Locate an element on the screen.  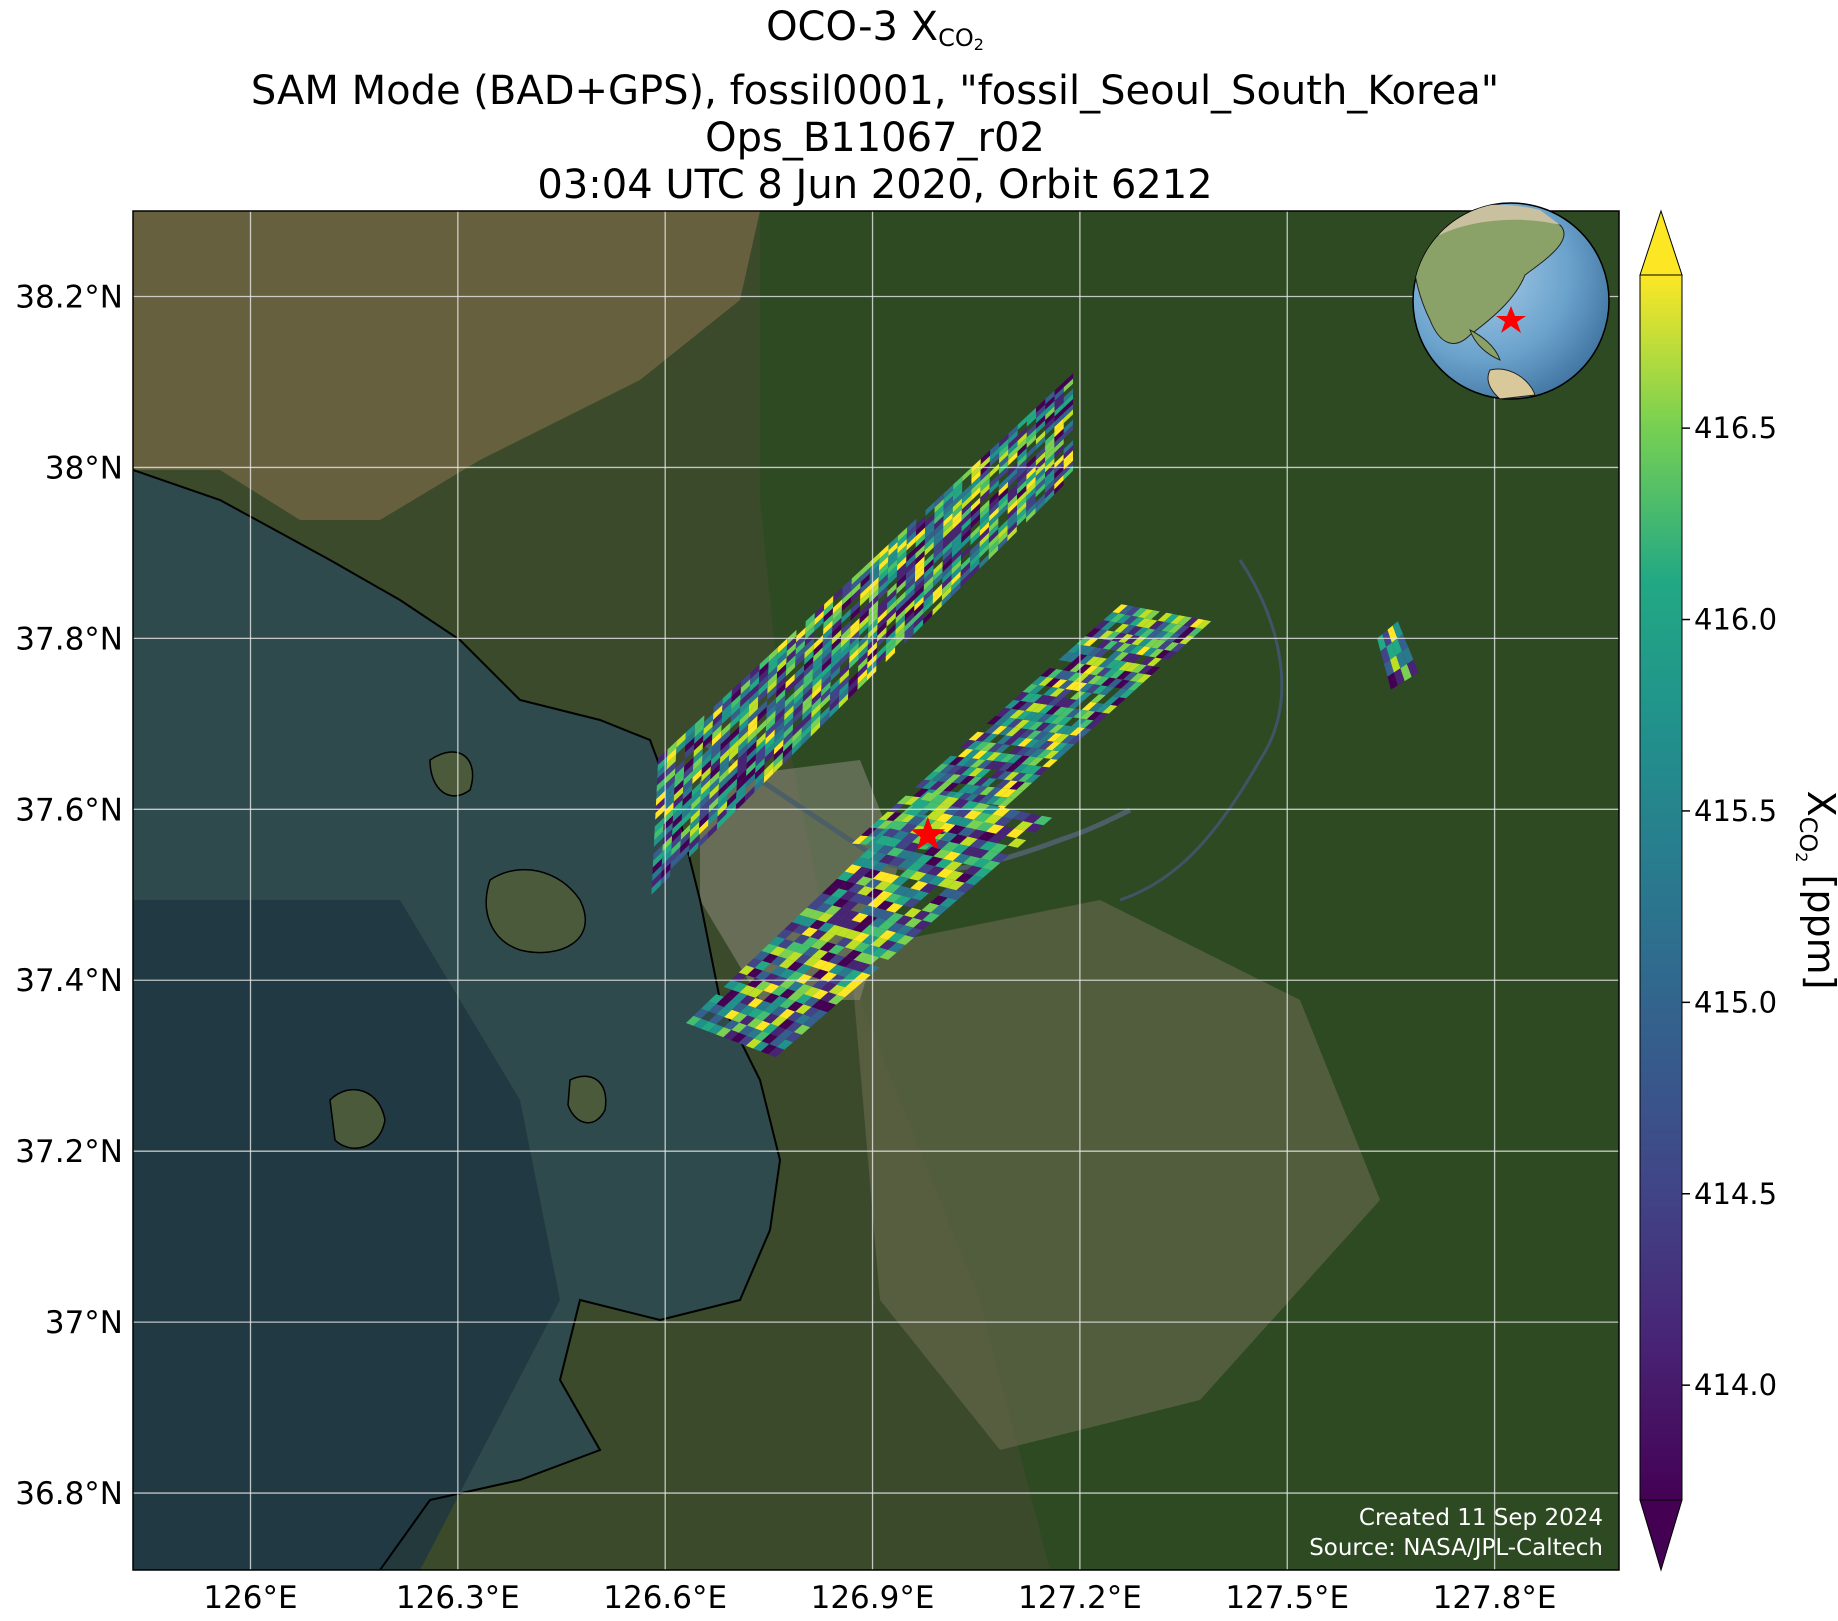
target-star-marker is located at coordinates (927, 833).